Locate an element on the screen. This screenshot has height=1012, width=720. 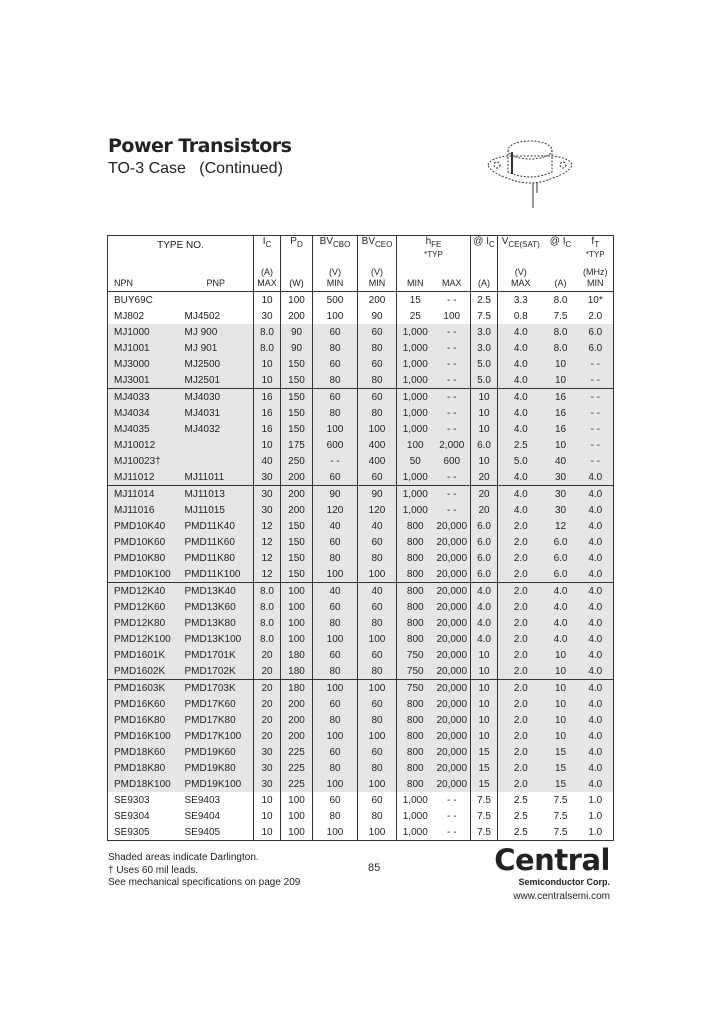
spec-value: 15 is located at coordinates (484, 768).